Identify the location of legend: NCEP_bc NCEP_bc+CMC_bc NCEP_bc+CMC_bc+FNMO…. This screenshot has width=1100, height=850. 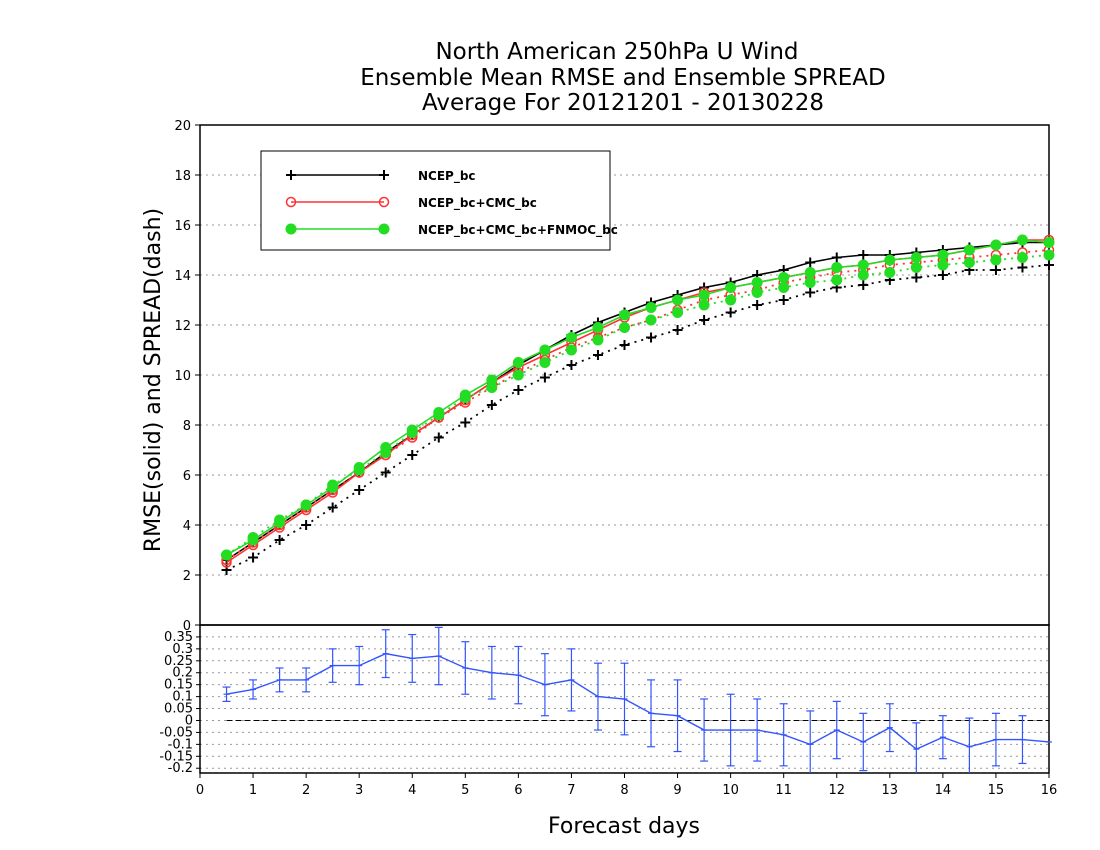
(439, 200).